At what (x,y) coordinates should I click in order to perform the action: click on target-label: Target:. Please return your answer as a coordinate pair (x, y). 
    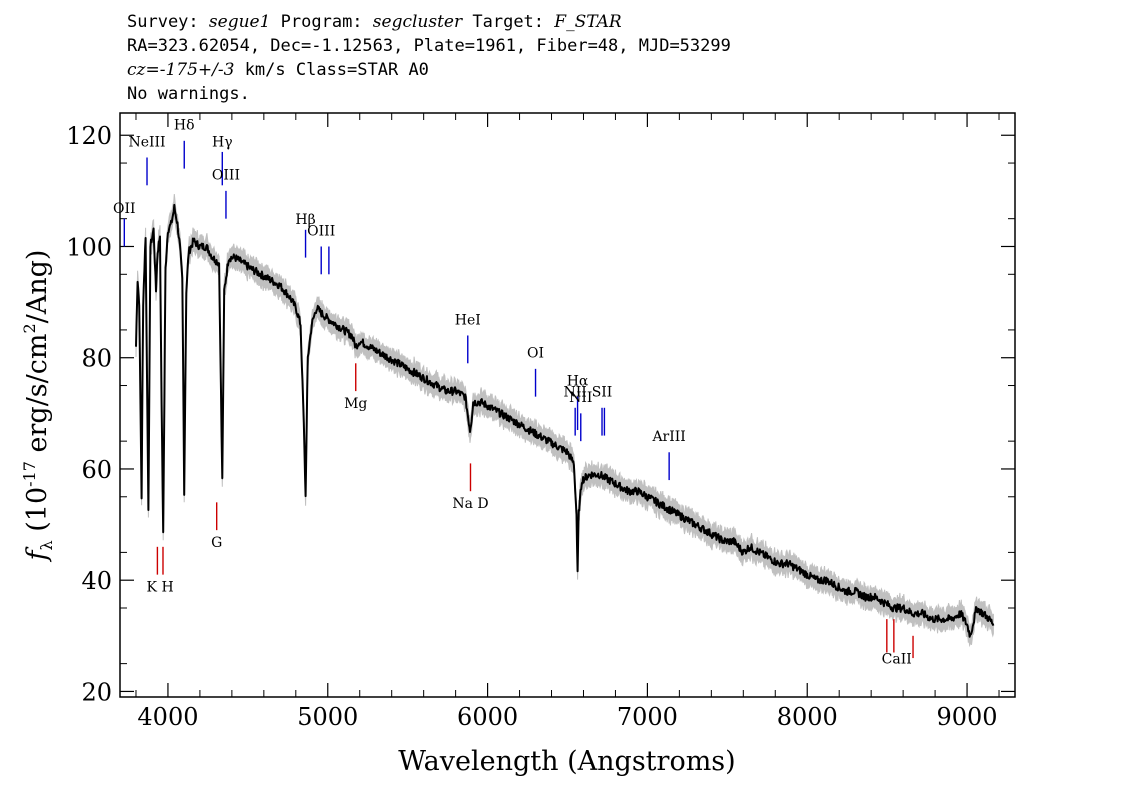
    Looking at the image, I should click on (508, 22).